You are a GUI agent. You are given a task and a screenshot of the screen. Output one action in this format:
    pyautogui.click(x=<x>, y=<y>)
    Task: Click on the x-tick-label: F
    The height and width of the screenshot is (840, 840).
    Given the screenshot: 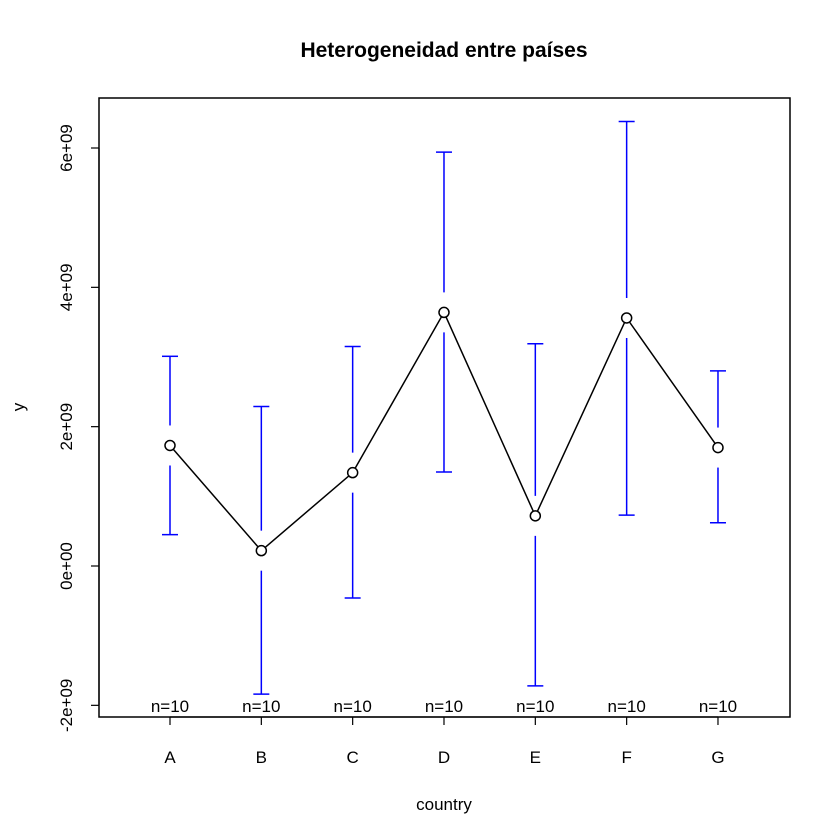 What is the action you would take?
    pyautogui.click(x=626, y=757)
    